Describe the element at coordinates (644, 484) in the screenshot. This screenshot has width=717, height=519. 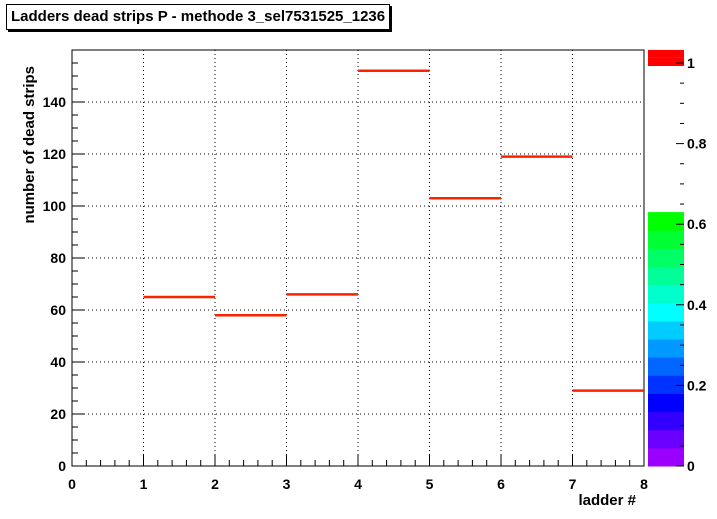
I see `x-tick-label: 8` at that location.